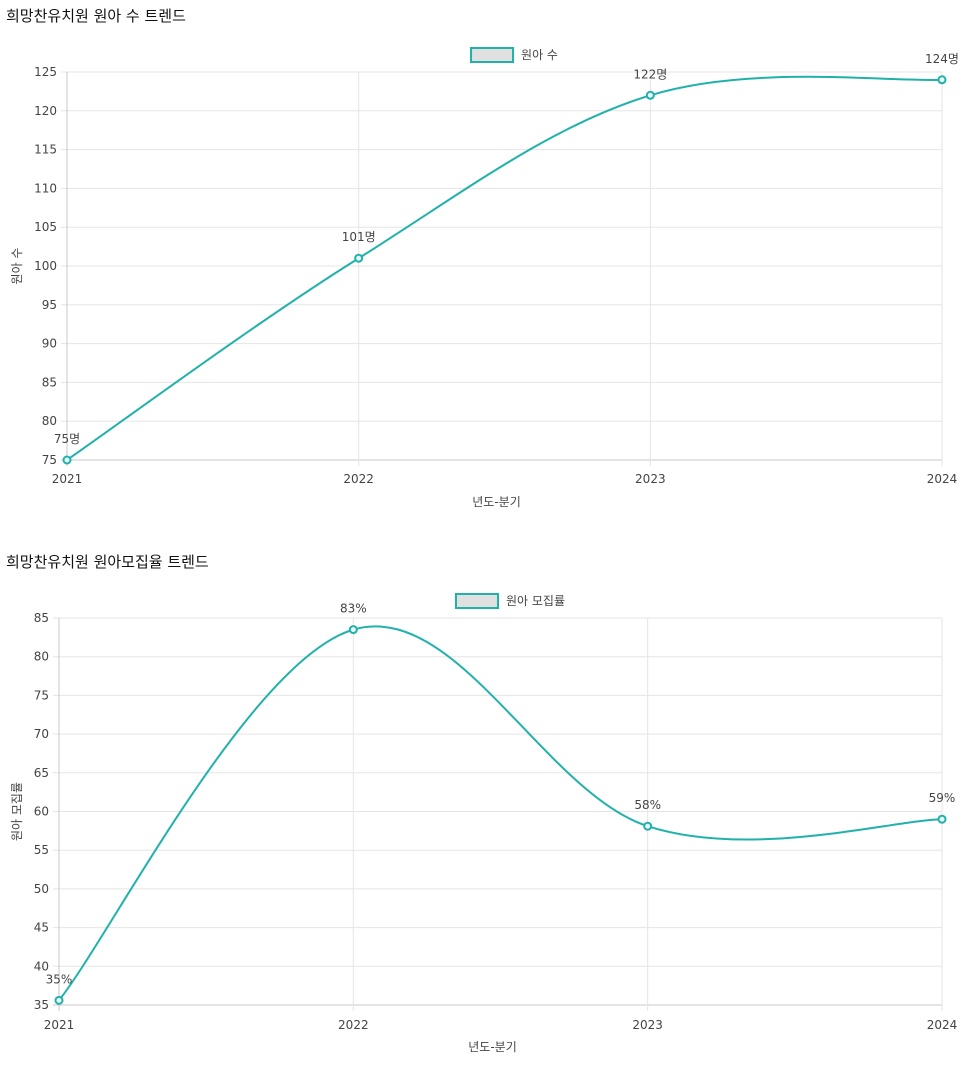 The width and height of the screenshot is (966, 1066). Describe the element at coordinates (67, 439) in the screenshot. I see `data-label: 75명` at that location.